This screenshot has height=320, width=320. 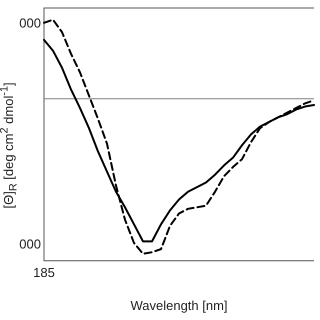 What do you see at coordinates (179, 305) in the screenshot?
I see `x-axis-title: Wavelength [nm]` at bounding box center [179, 305].